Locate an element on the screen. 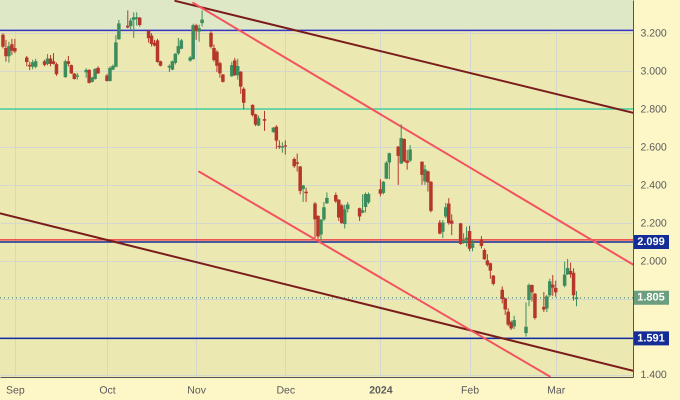 This screenshot has width=680, height=400. x-tick-label: Mar is located at coordinates (556, 390).